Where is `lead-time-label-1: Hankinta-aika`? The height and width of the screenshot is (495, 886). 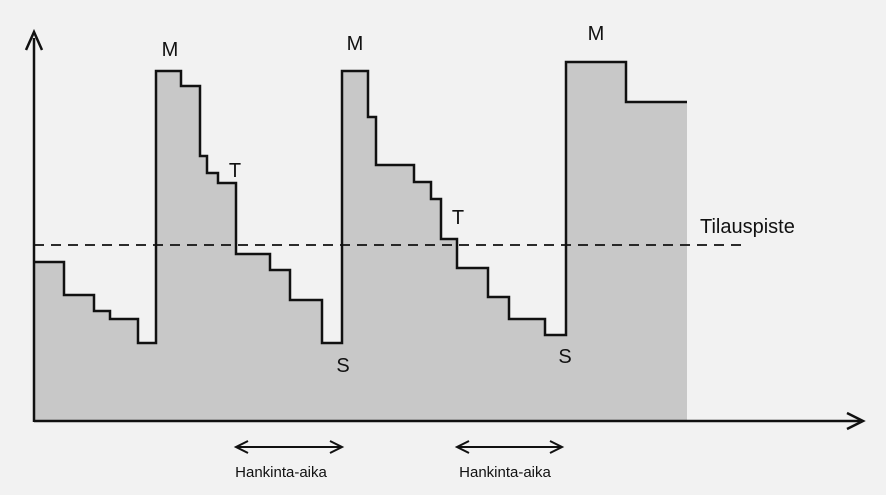
lead-time-label-1: Hankinta-aika is located at coordinates (281, 472).